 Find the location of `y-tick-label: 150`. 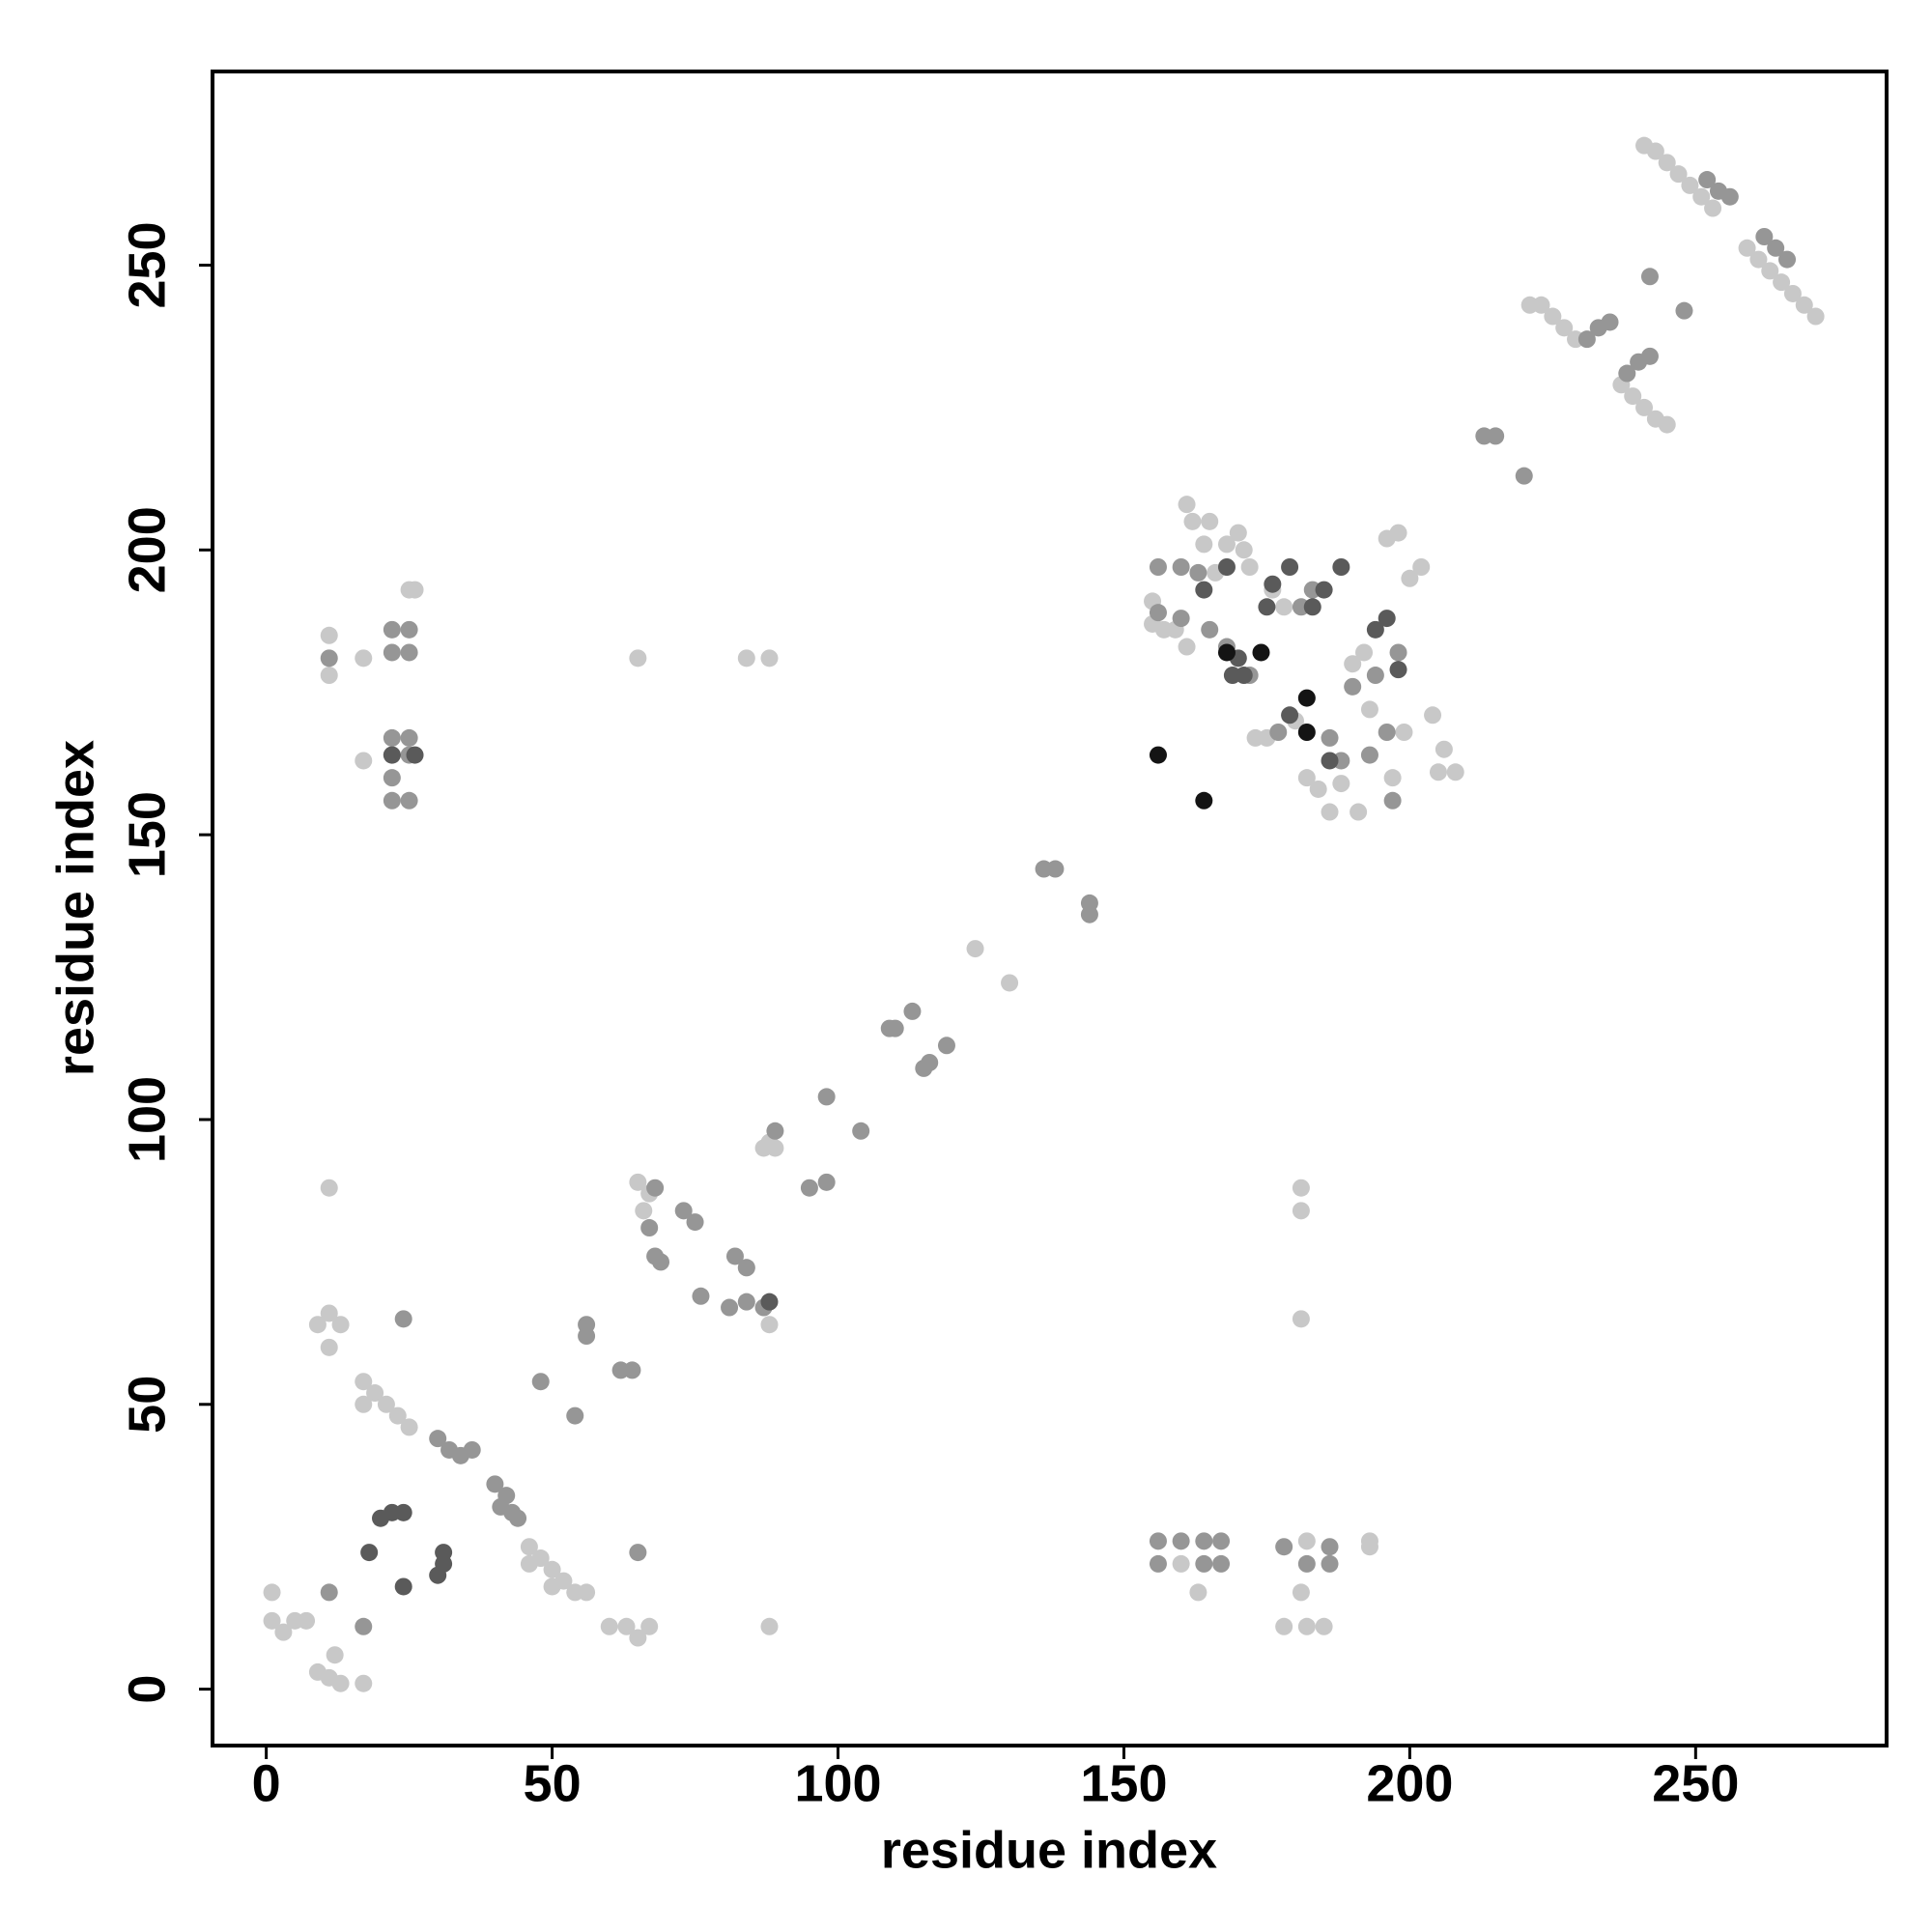

y-tick-label: 150 is located at coordinates (147, 834).